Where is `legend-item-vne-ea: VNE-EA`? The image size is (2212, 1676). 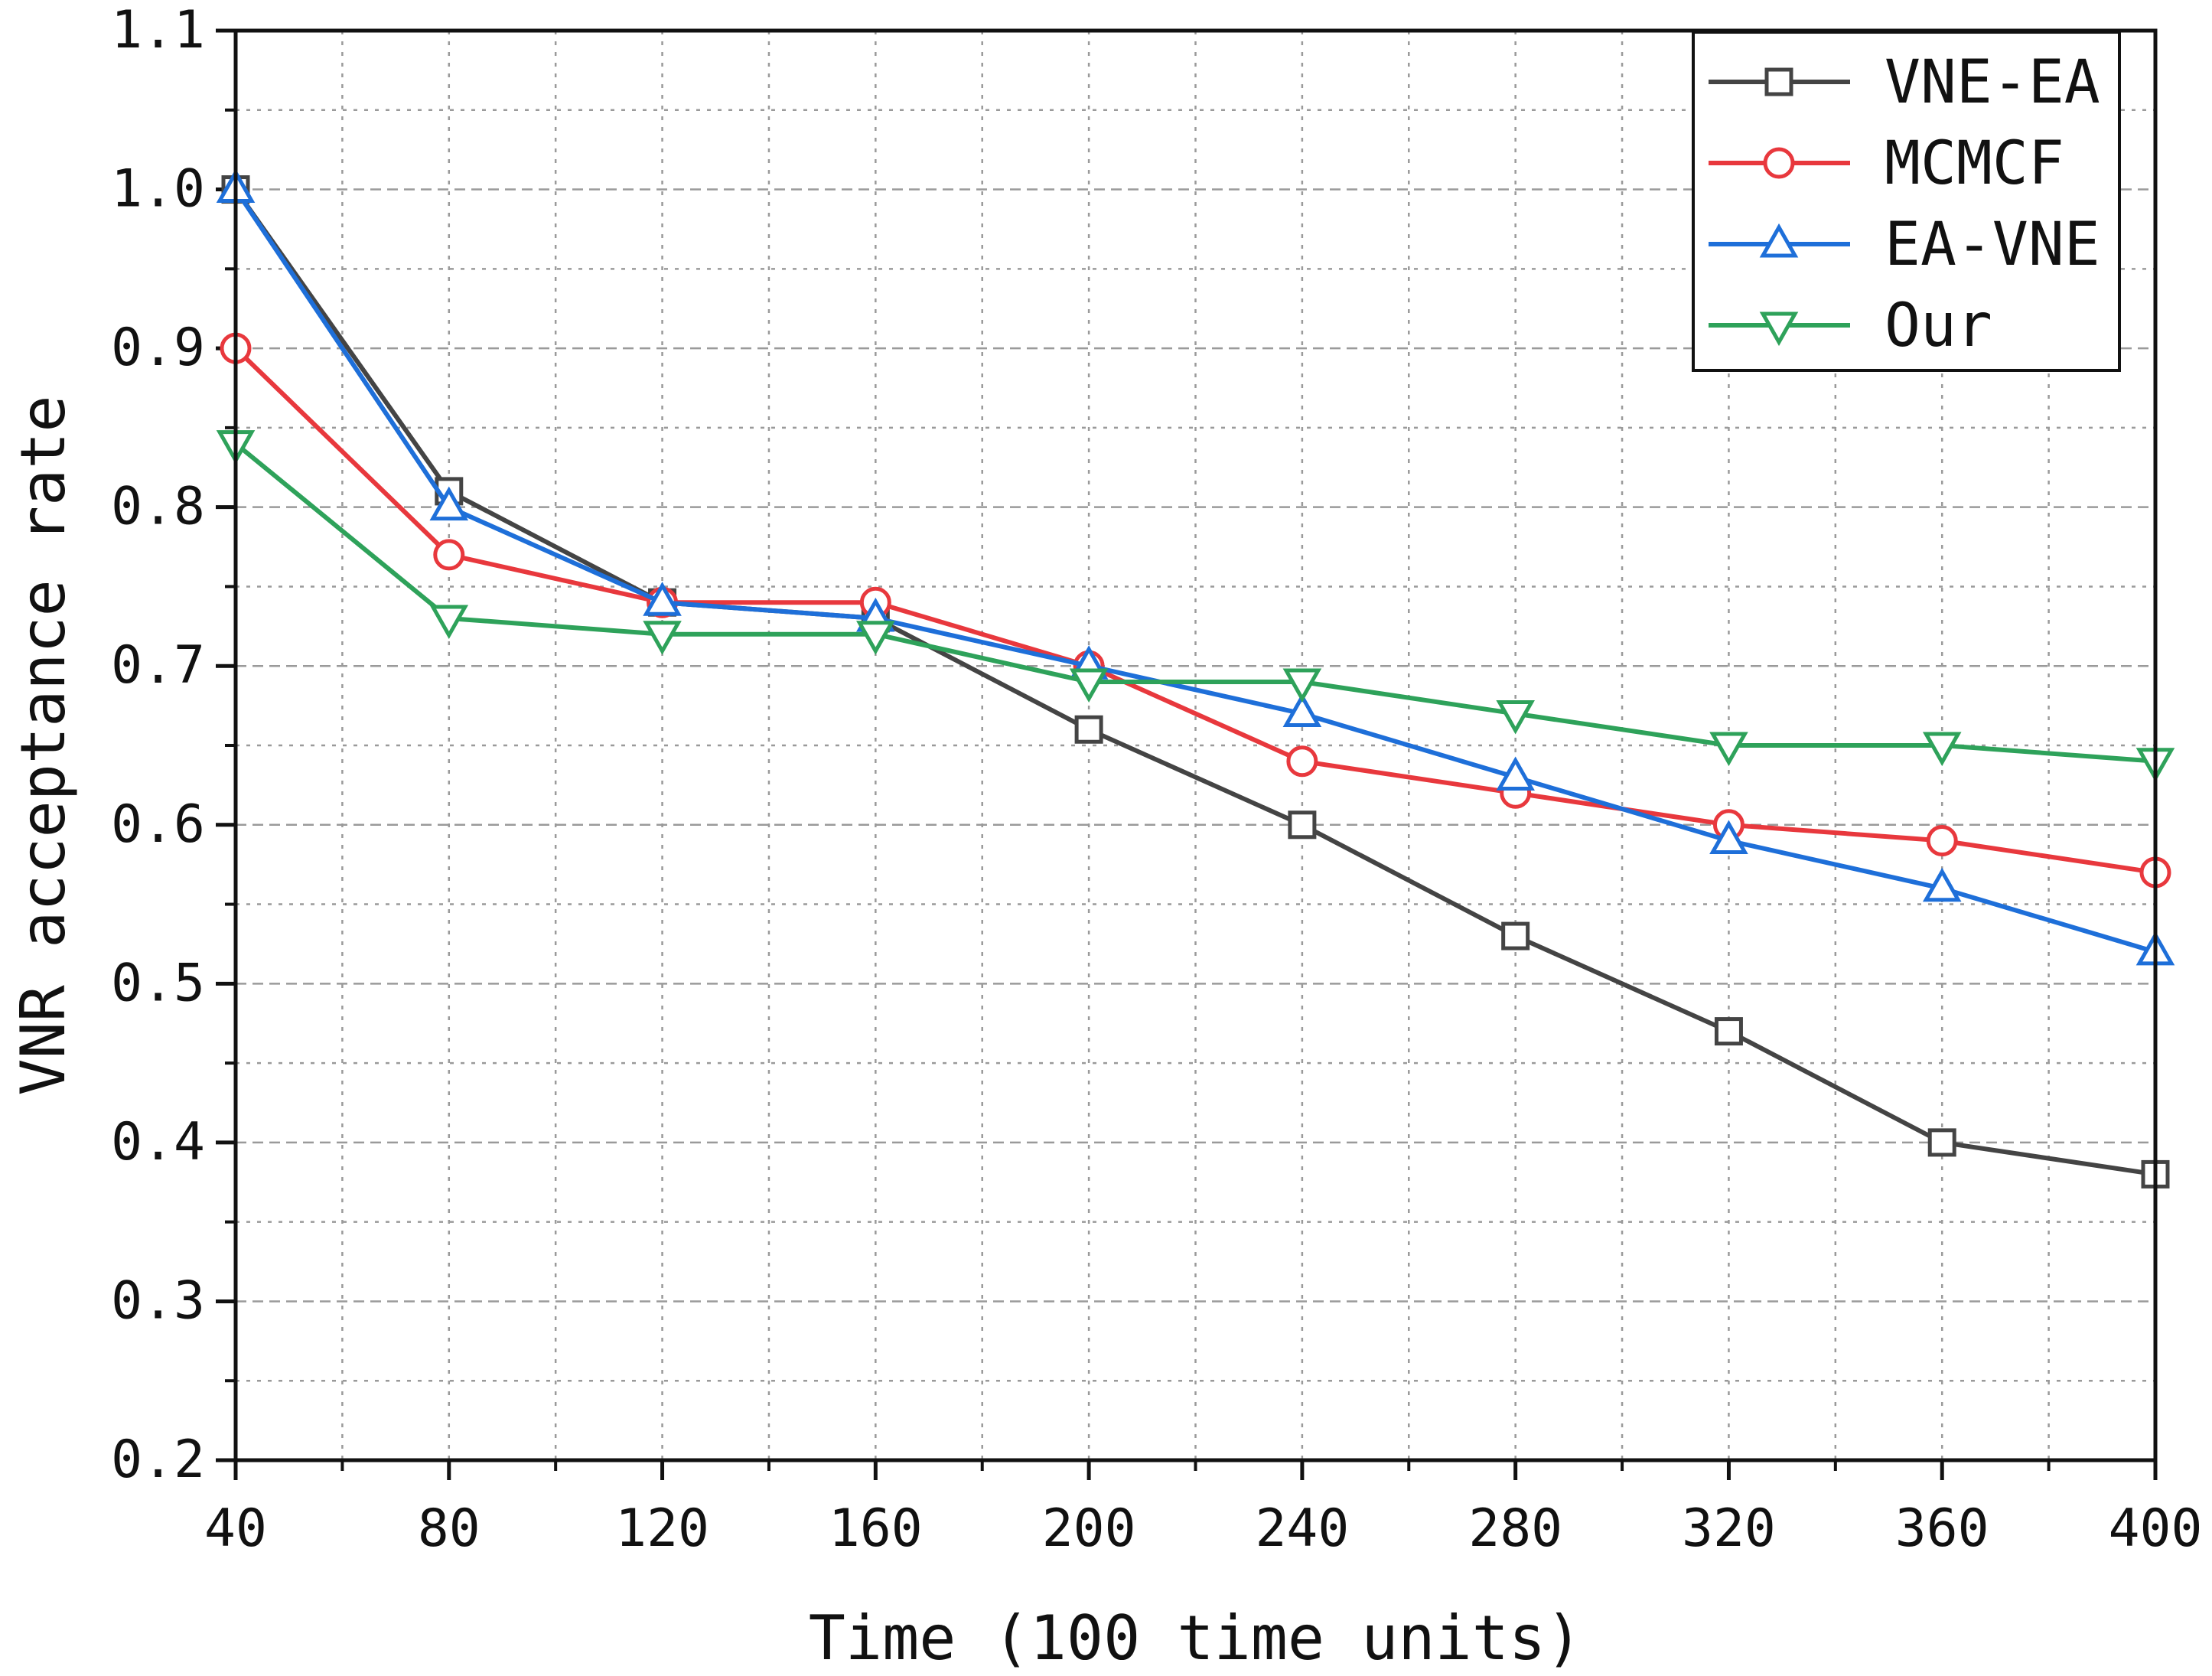
legend-item-vne-ea: VNE-EA is located at coordinates (1904, 82).